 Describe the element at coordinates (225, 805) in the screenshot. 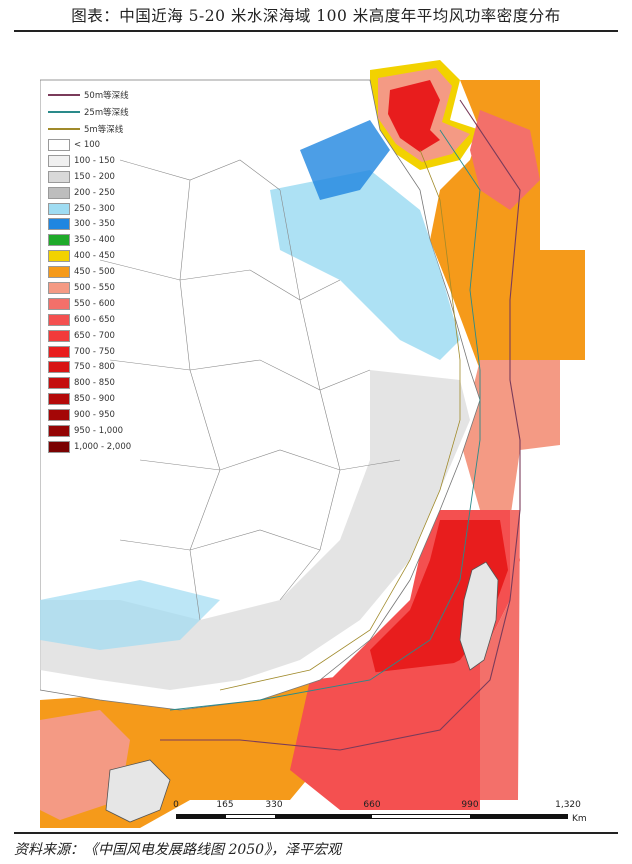

I see `scale-tick-label: 165` at that location.